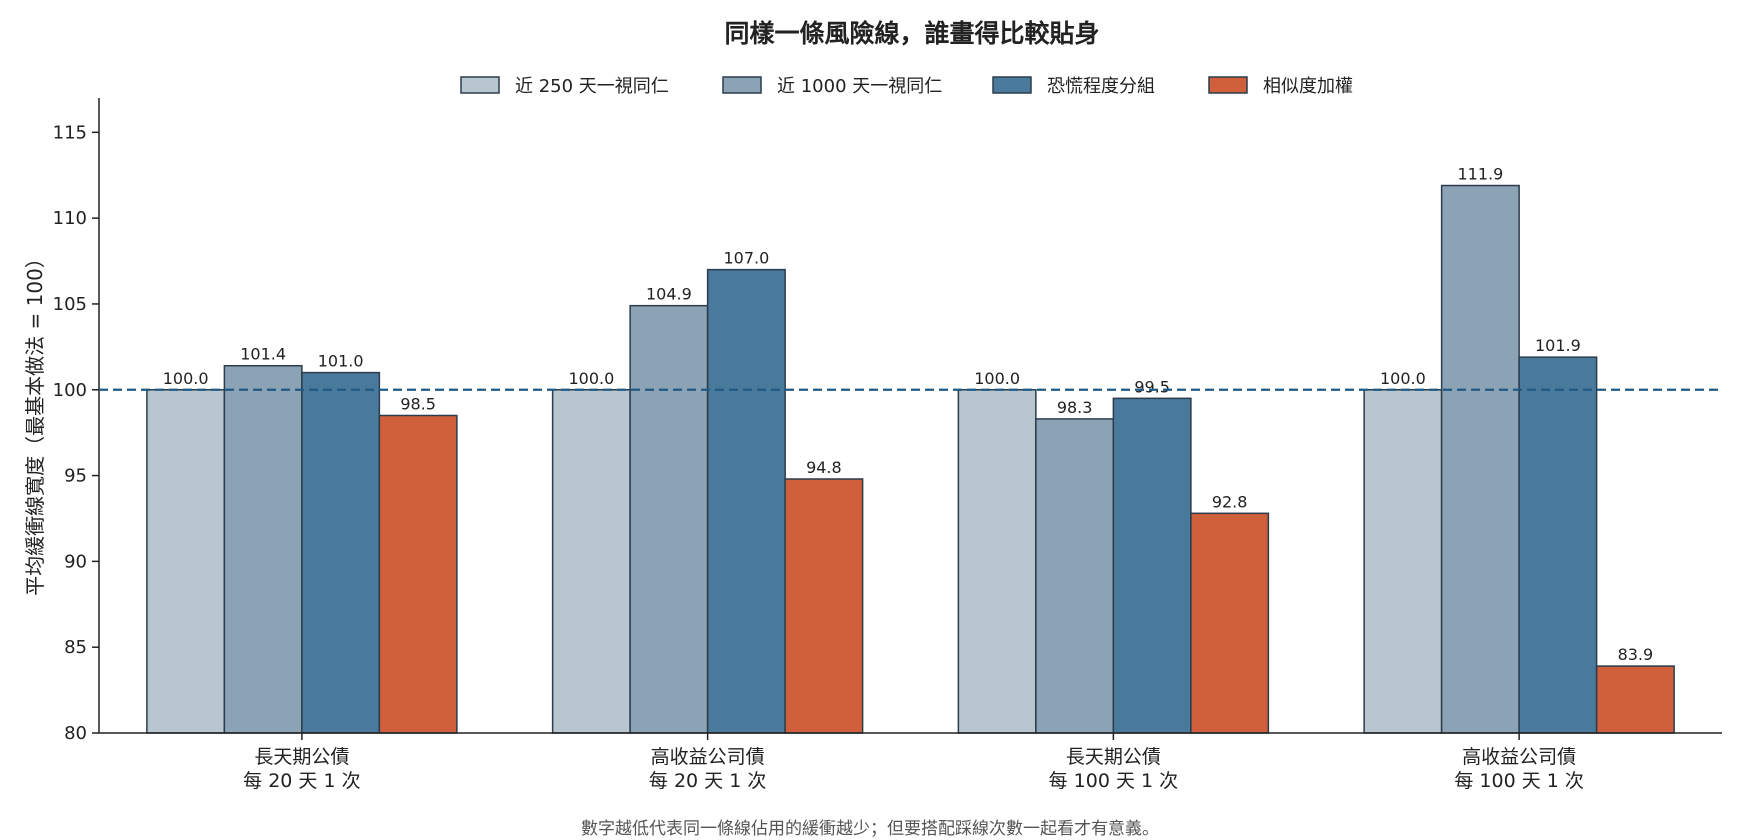 The image size is (1740, 840). Describe the element at coordinates (824, 467) in the screenshot. I see `bar-value-label: 94.8` at that location.